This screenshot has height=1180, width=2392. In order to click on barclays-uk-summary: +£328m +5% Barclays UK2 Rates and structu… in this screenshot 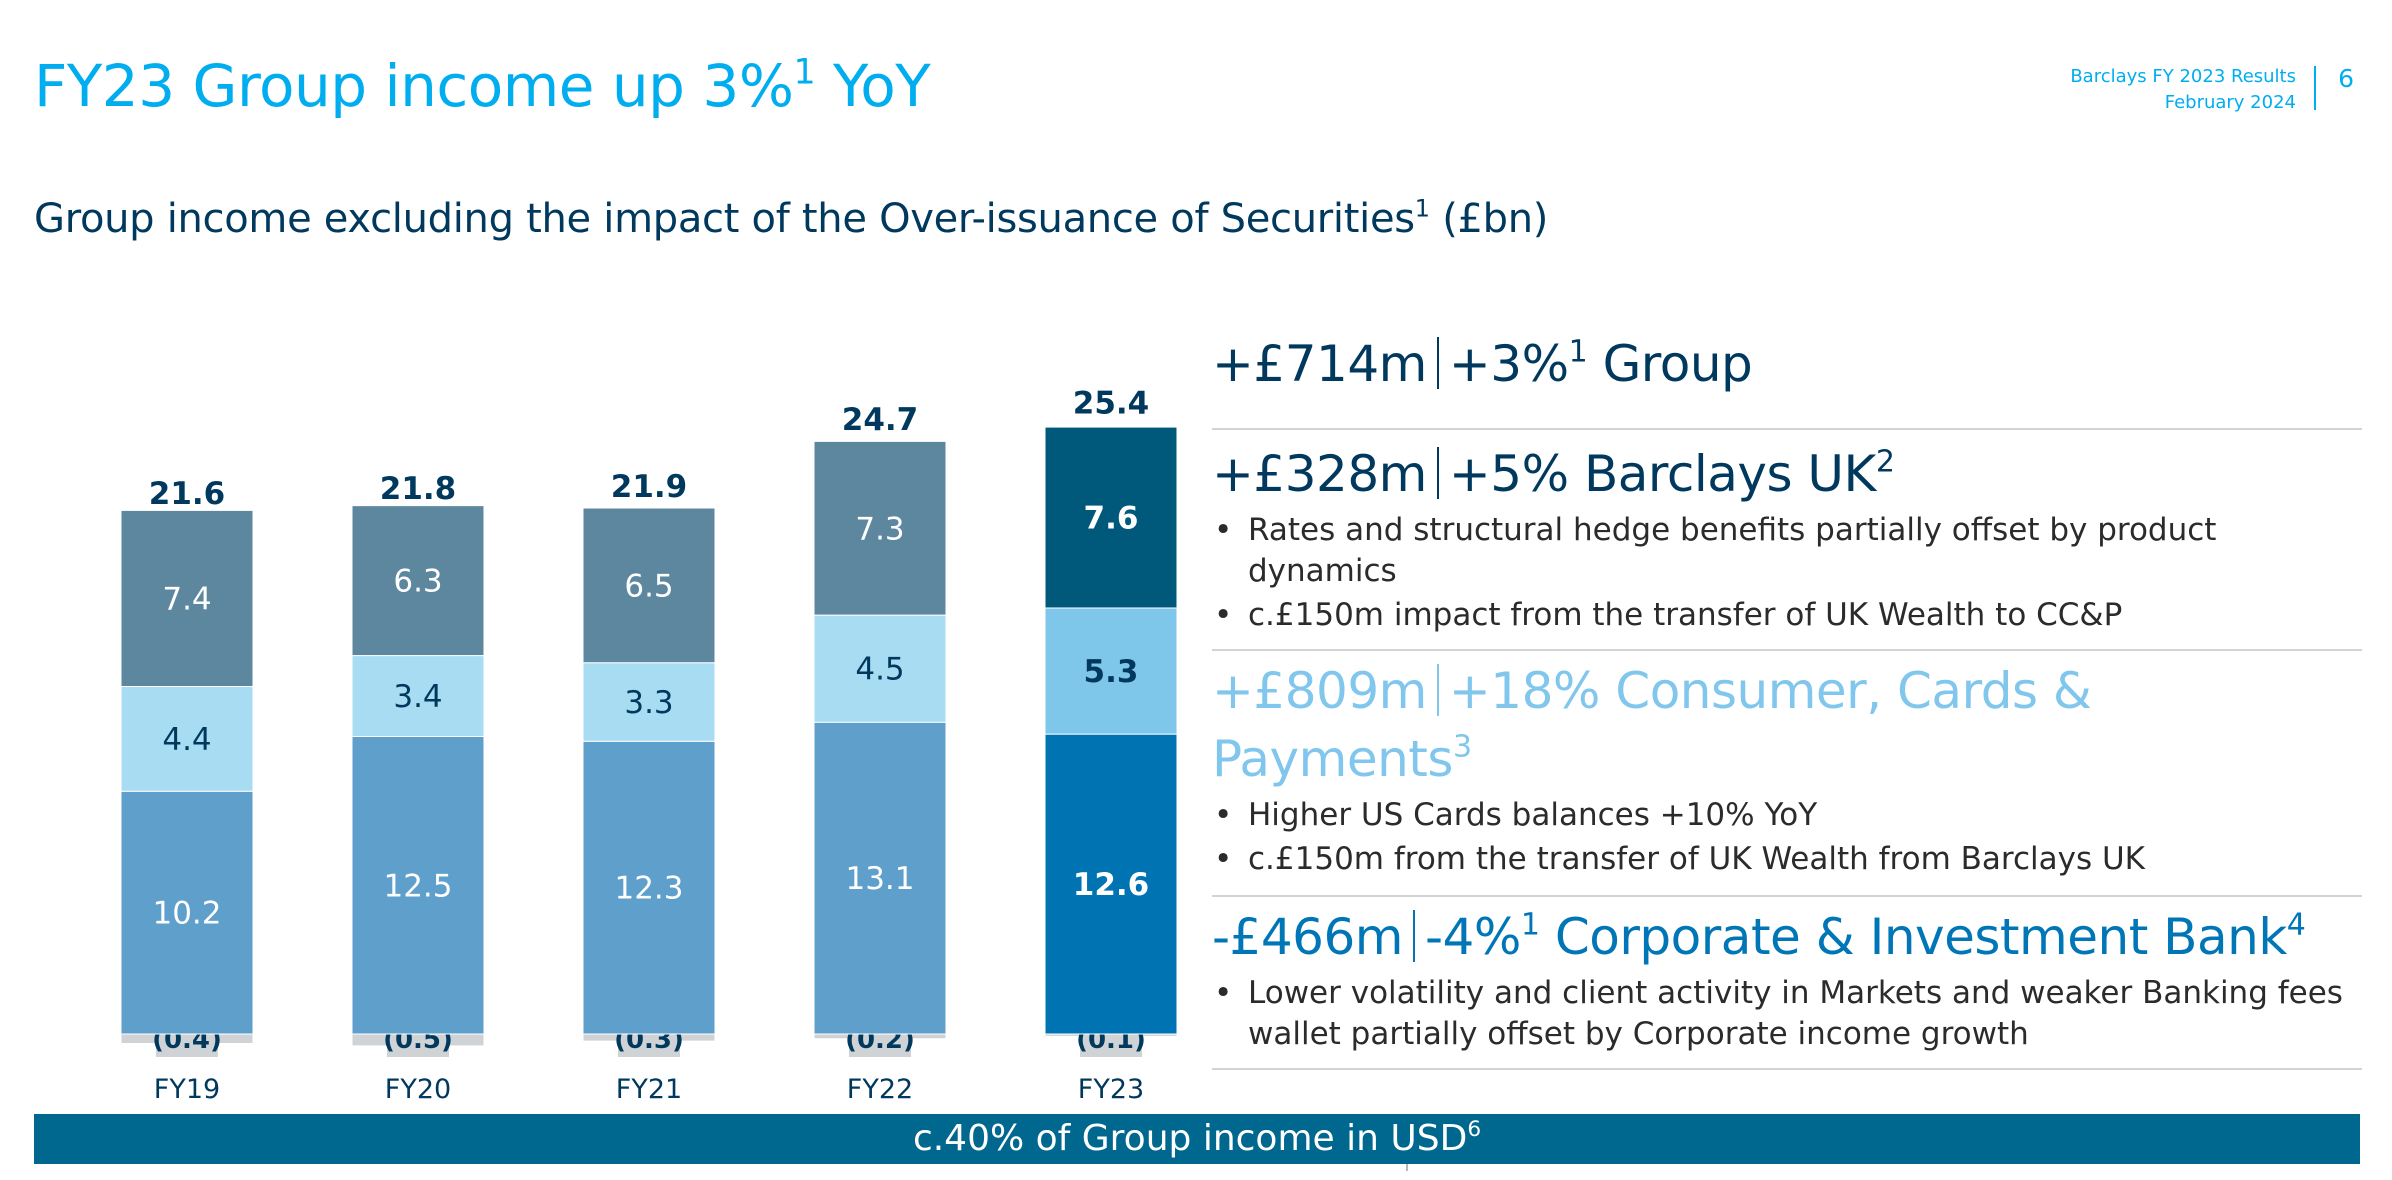, I will do `click(1787, 540)`.